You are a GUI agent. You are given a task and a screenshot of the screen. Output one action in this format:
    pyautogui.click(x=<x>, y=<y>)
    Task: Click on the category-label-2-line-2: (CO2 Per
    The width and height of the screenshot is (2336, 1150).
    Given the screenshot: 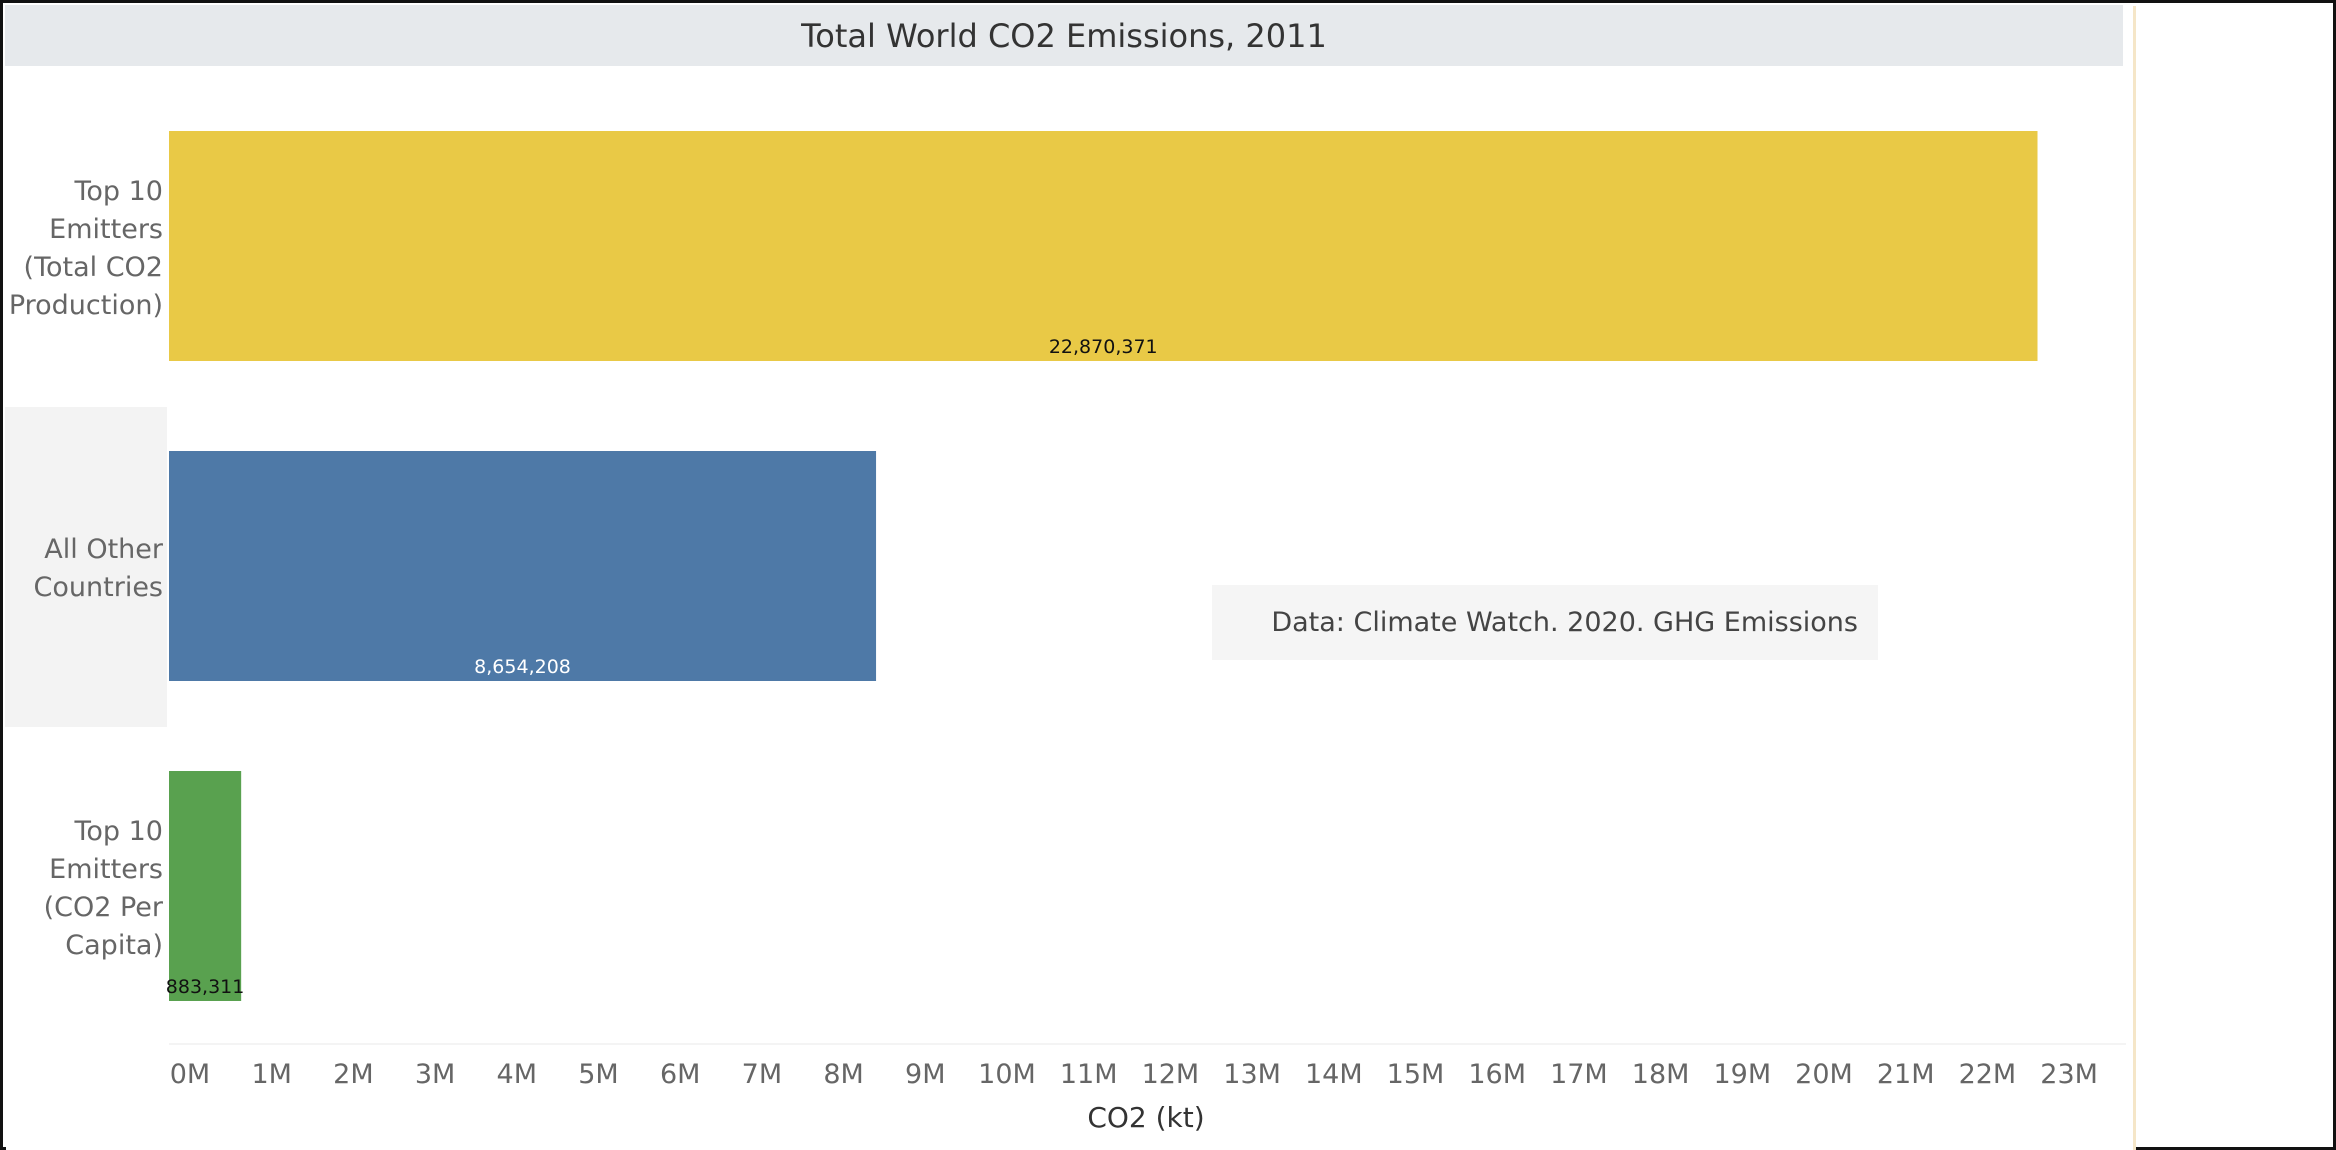 What is the action you would take?
    pyautogui.click(x=104, y=907)
    